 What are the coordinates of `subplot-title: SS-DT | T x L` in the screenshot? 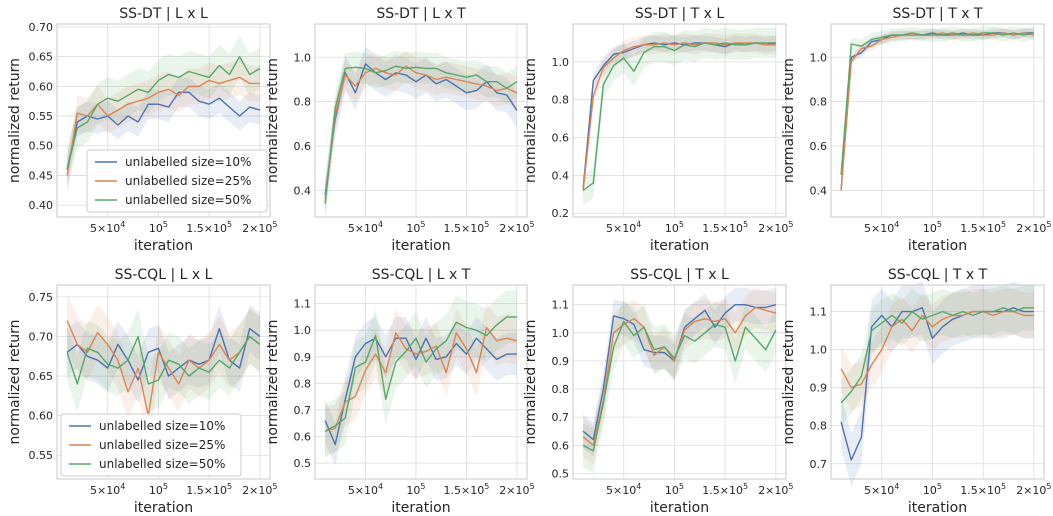 It's located at (680, 14).